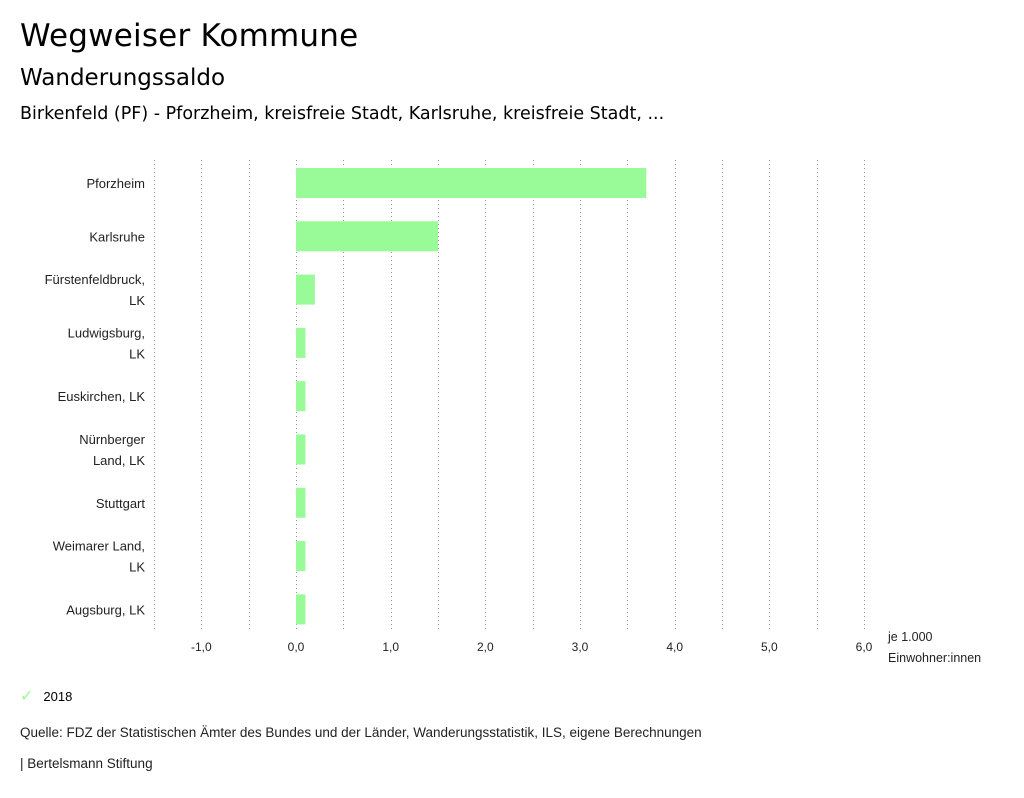 The height and width of the screenshot is (798, 1024). Describe the element at coordinates (485, 647) in the screenshot. I see `x-tick-label: 2,0` at that location.